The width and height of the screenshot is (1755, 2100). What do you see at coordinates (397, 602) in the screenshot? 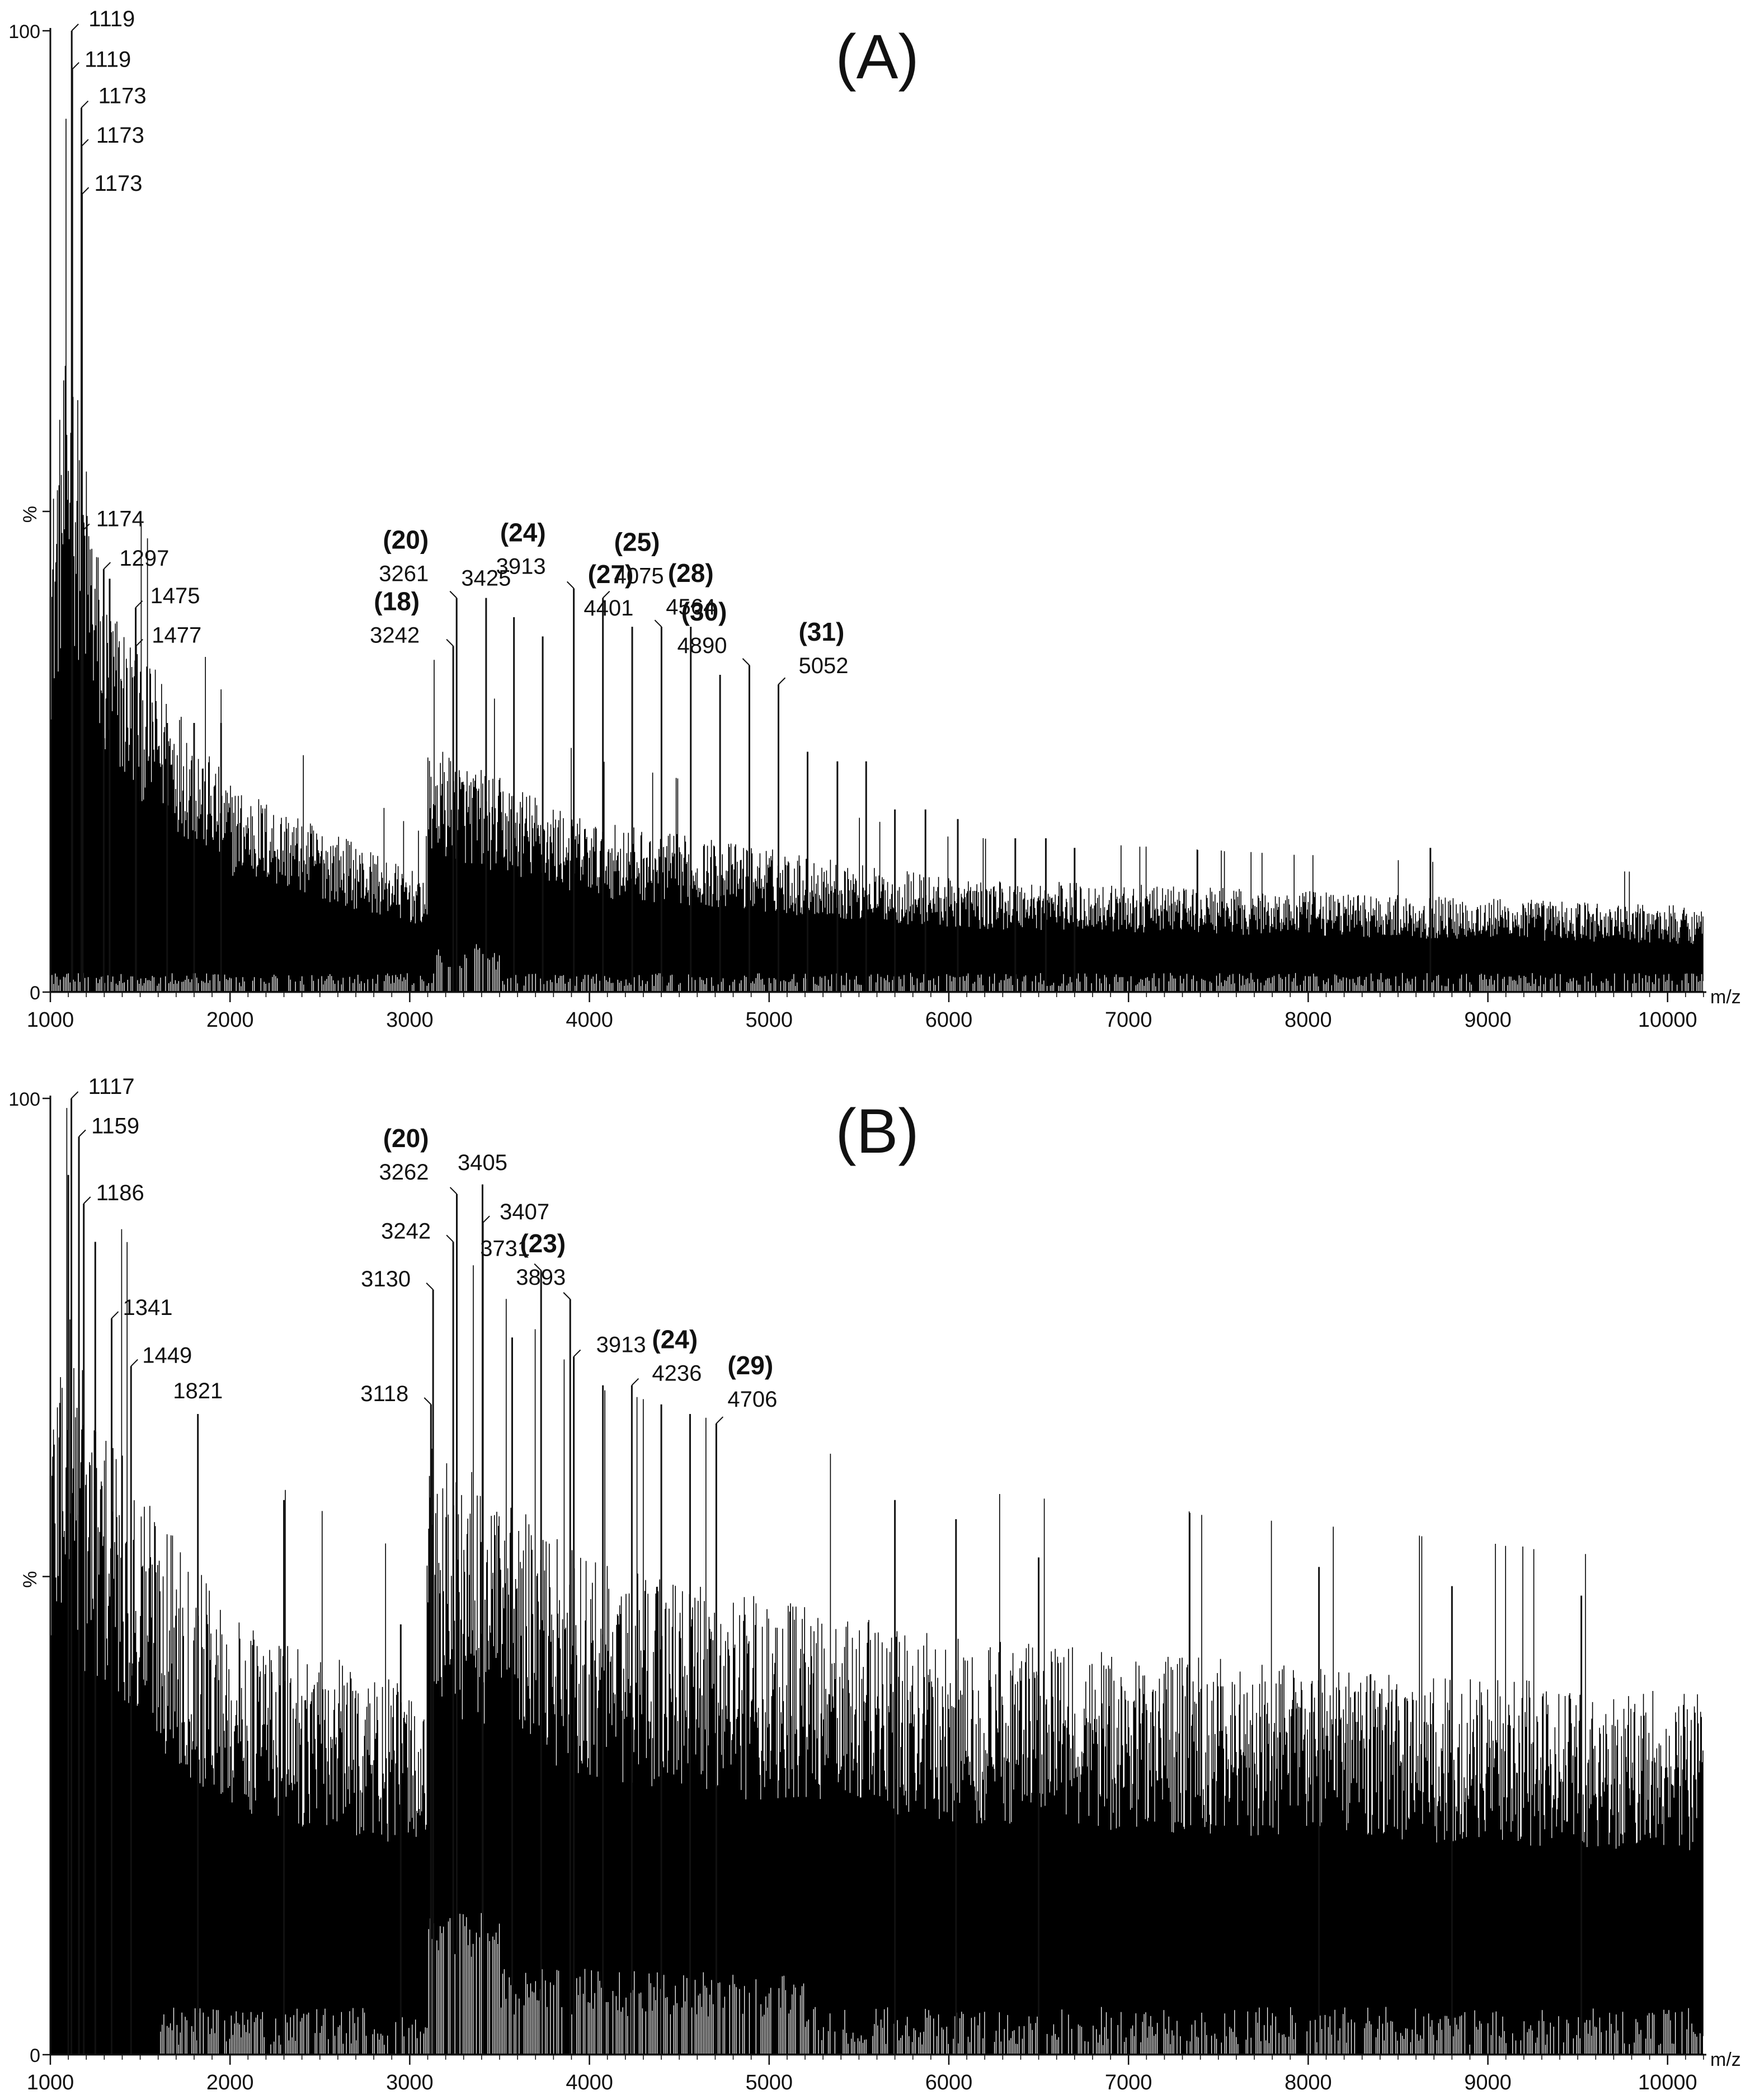
I see `peak-group-label: (18)` at bounding box center [397, 602].